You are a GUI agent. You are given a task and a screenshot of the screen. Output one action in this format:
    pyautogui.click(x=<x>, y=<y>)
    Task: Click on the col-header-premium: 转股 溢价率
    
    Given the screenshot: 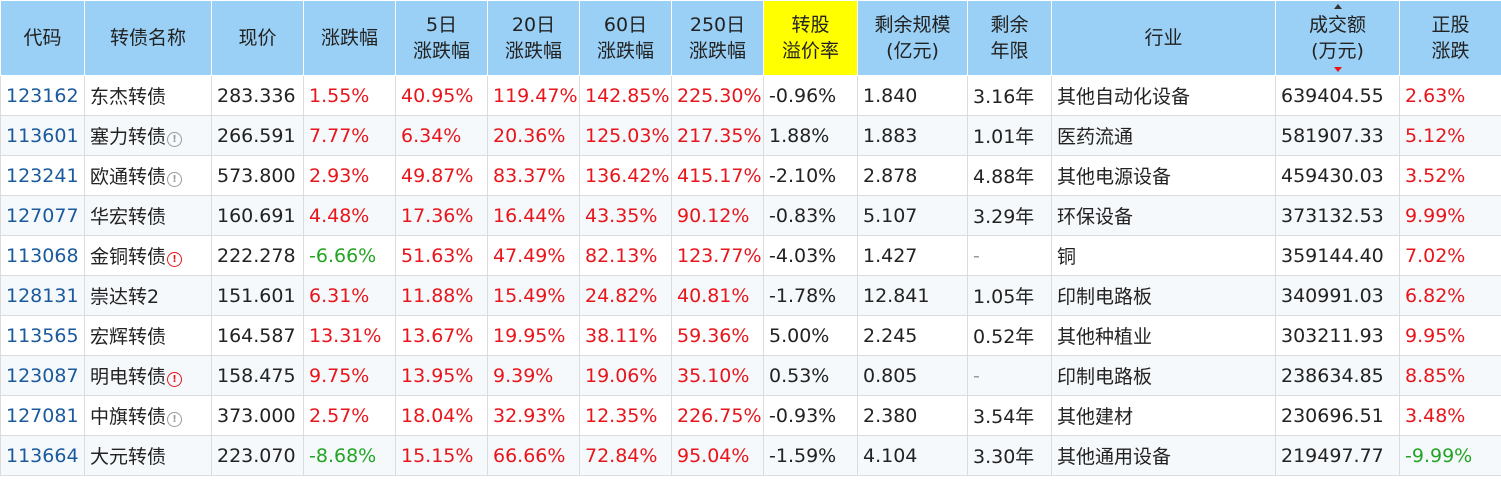 What is the action you would take?
    pyautogui.click(x=810, y=38)
    